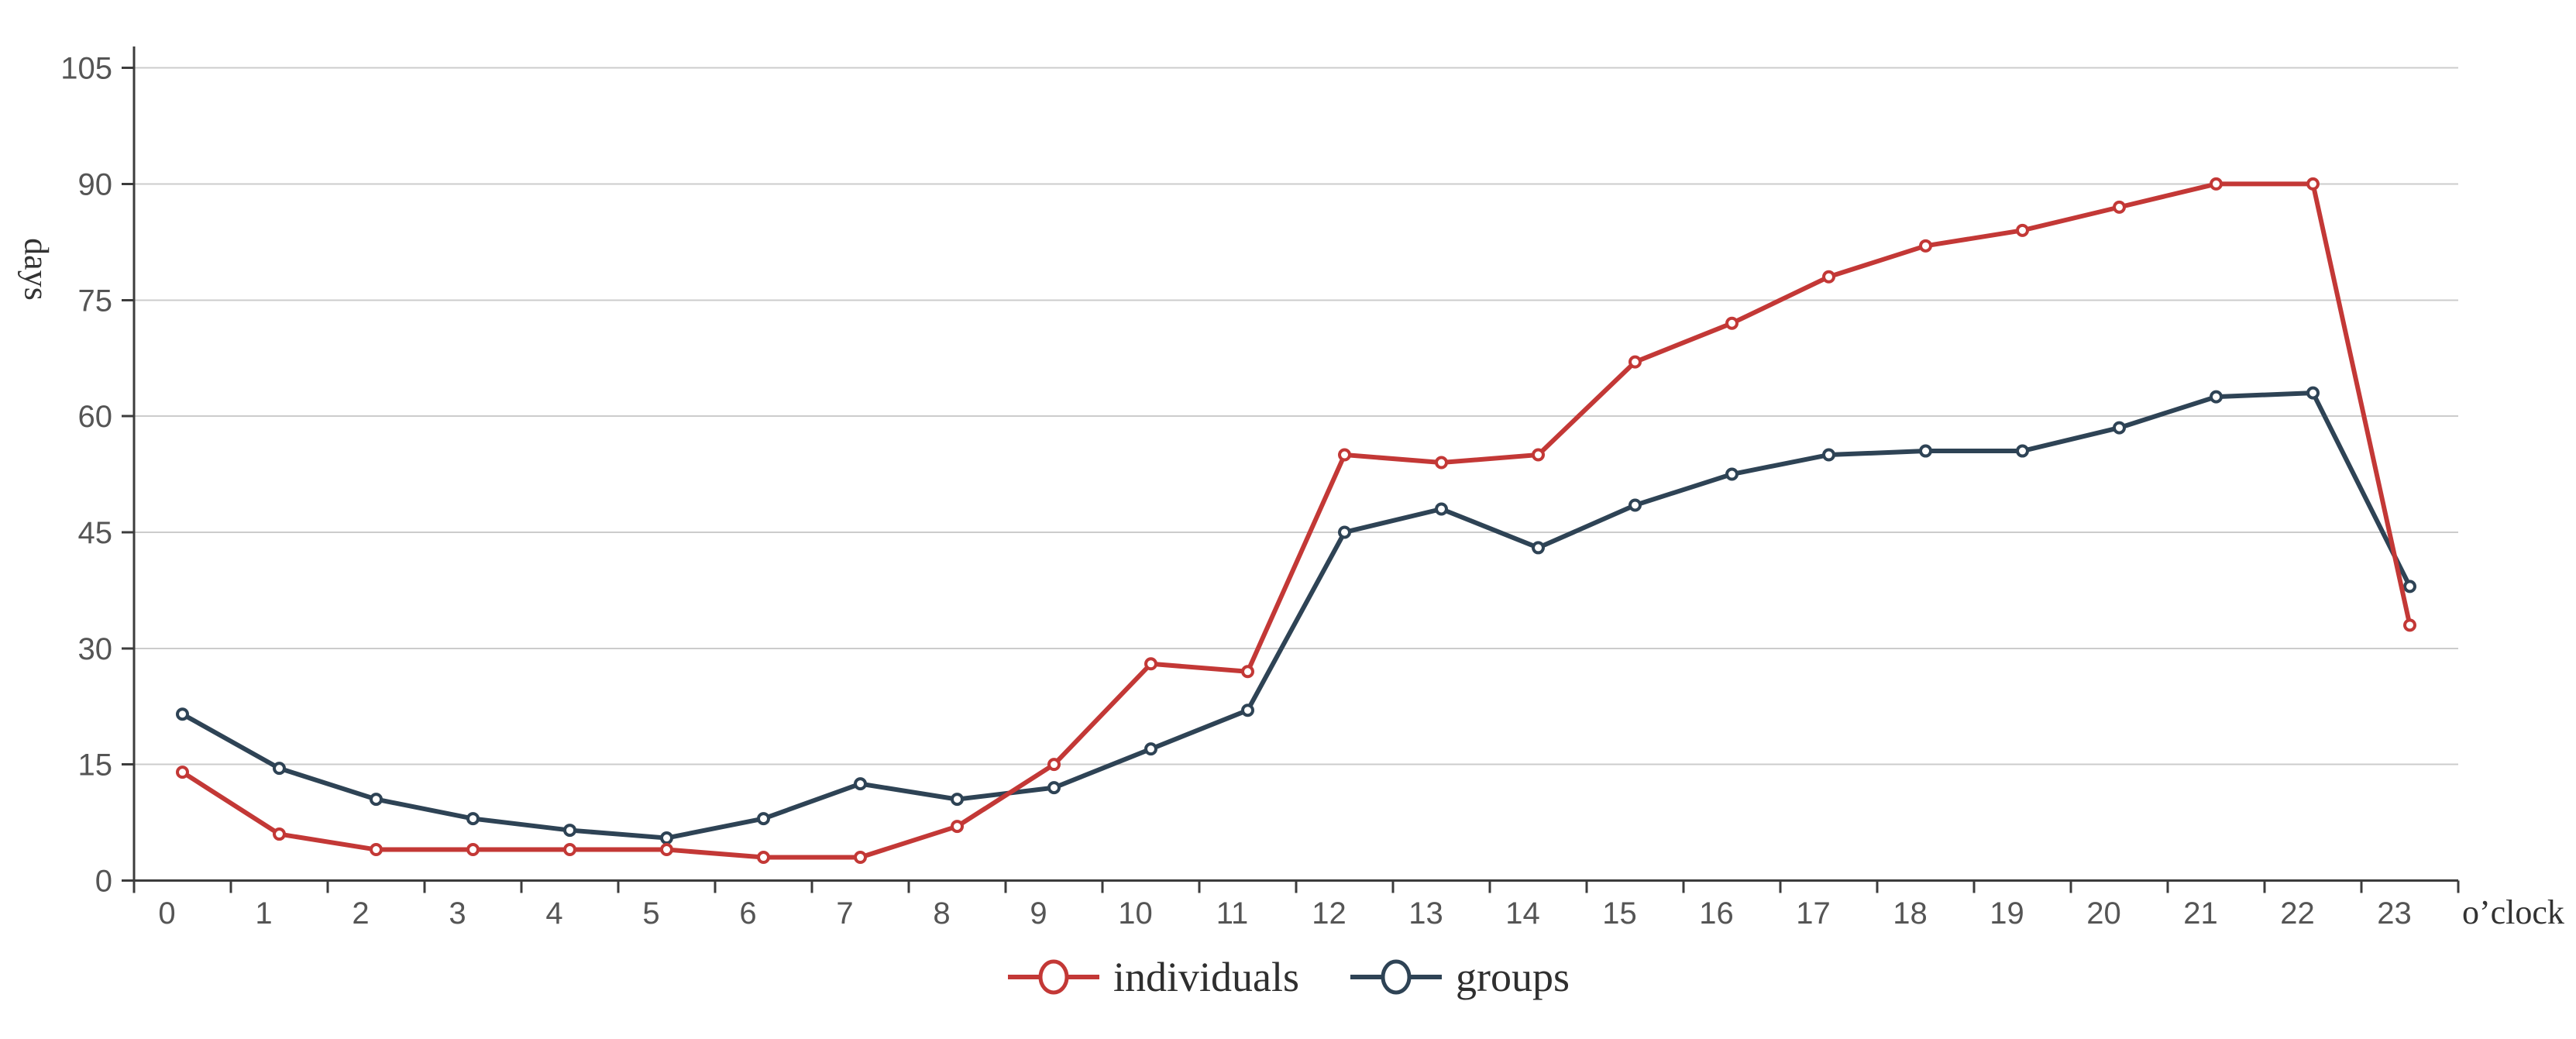 This screenshot has height=1039, width=2576. I want to click on x-tick-label: 0, so click(166, 913).